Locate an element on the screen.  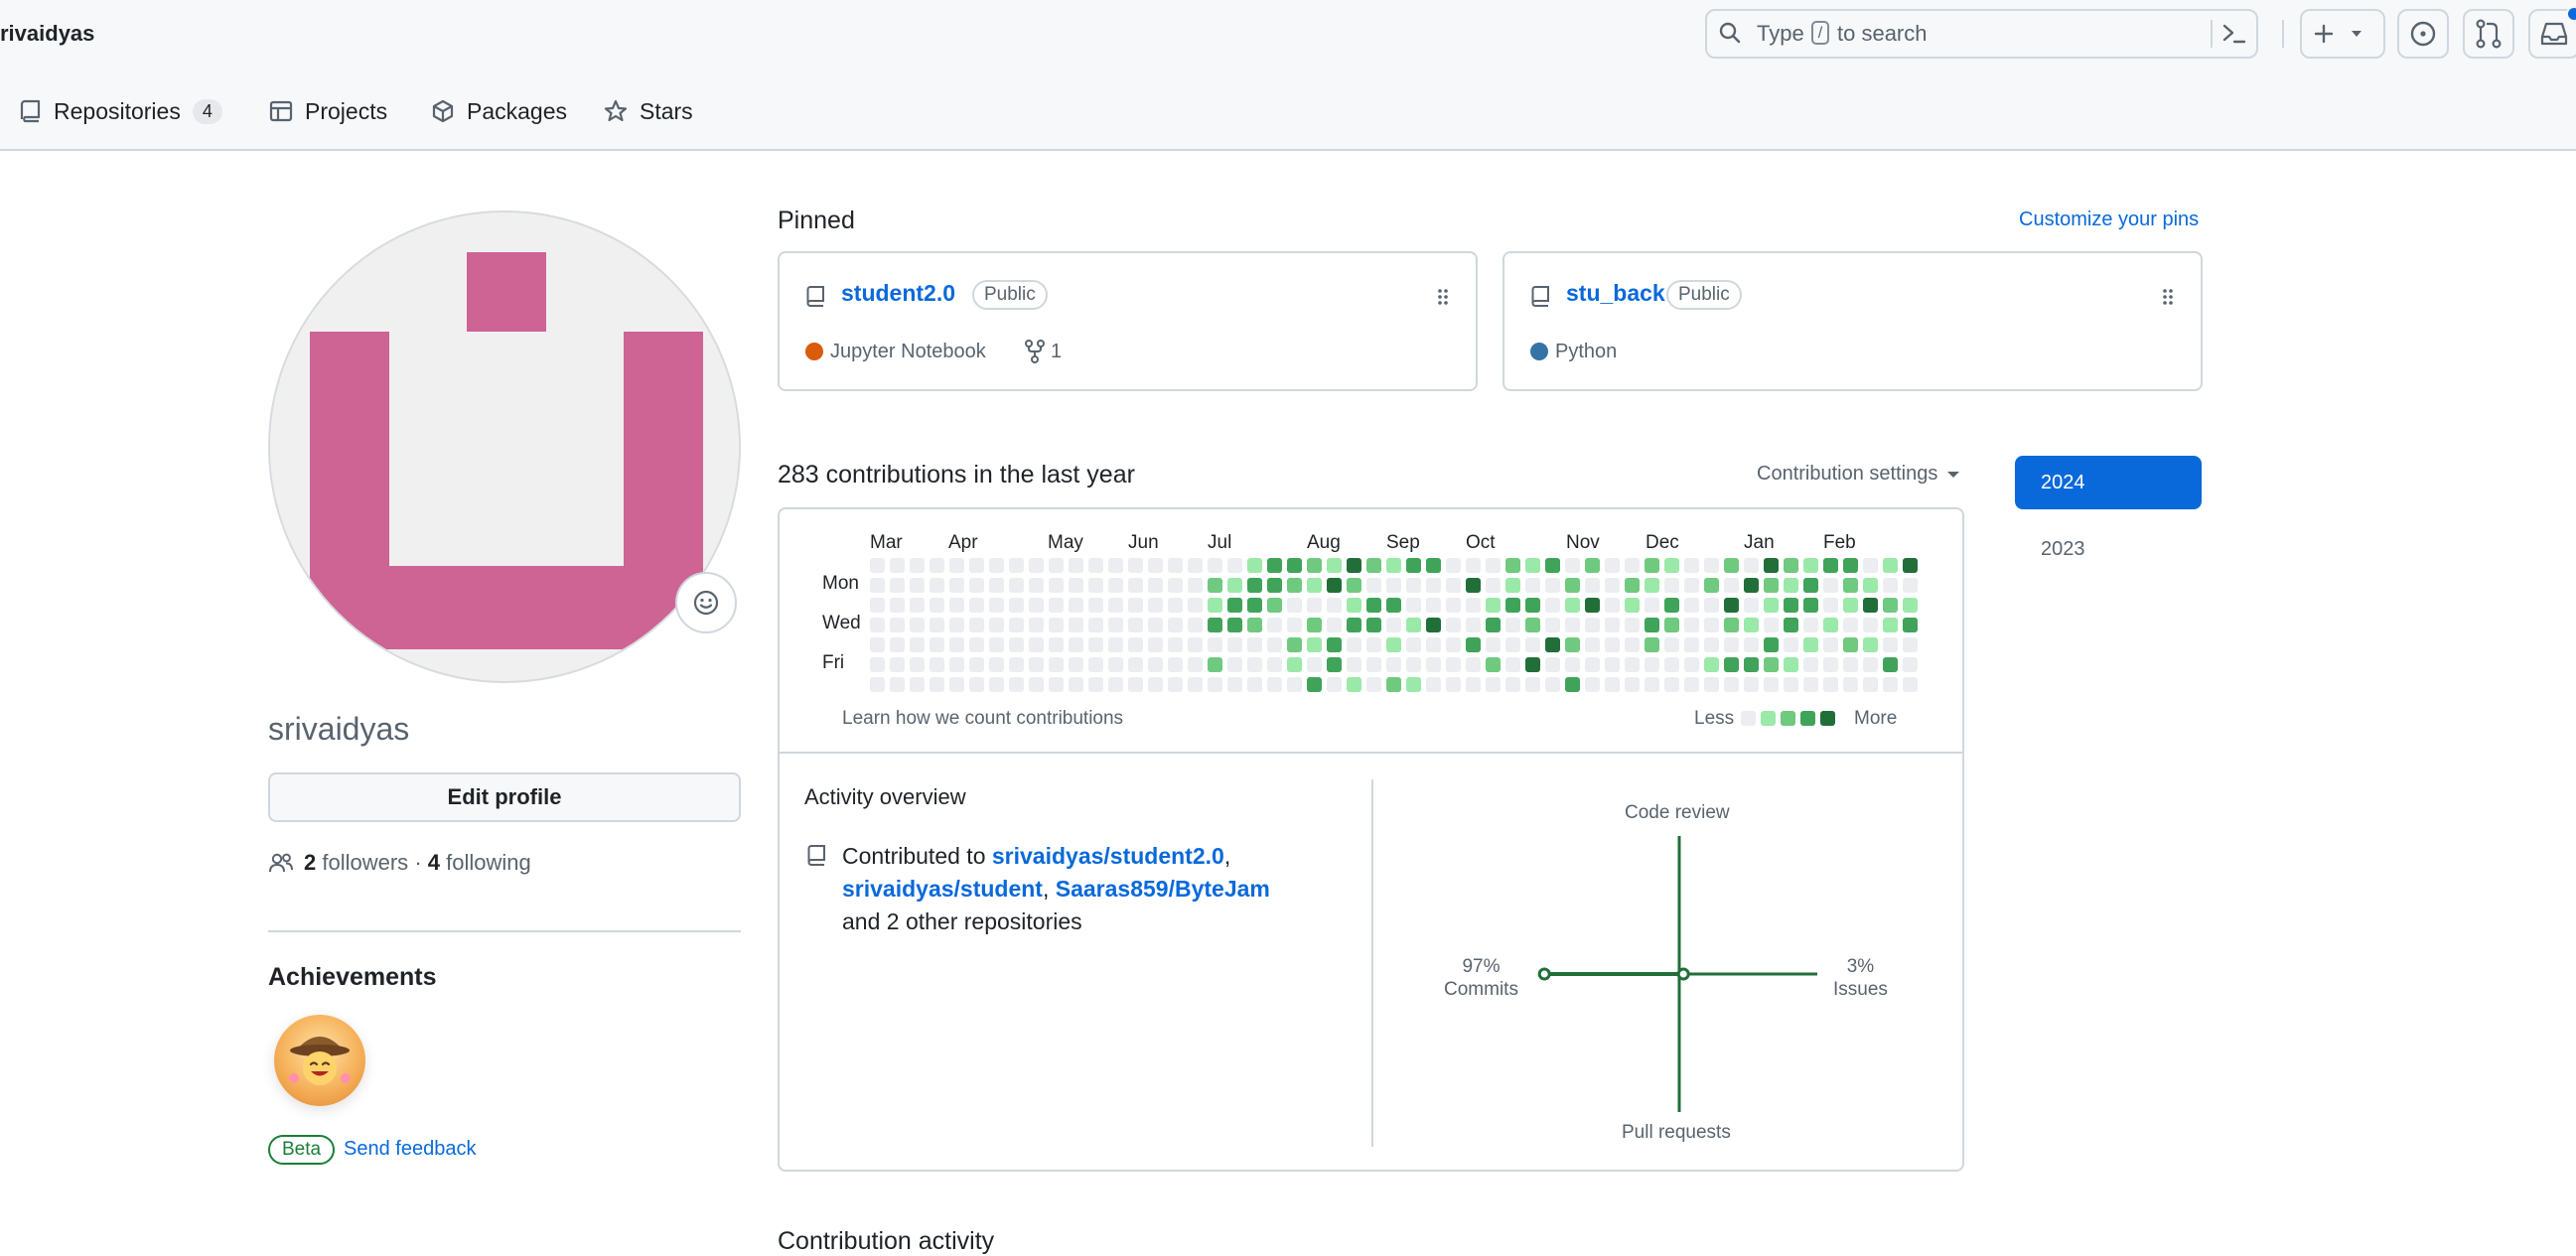
following-count: 4 is located at coordinates (434, 862).